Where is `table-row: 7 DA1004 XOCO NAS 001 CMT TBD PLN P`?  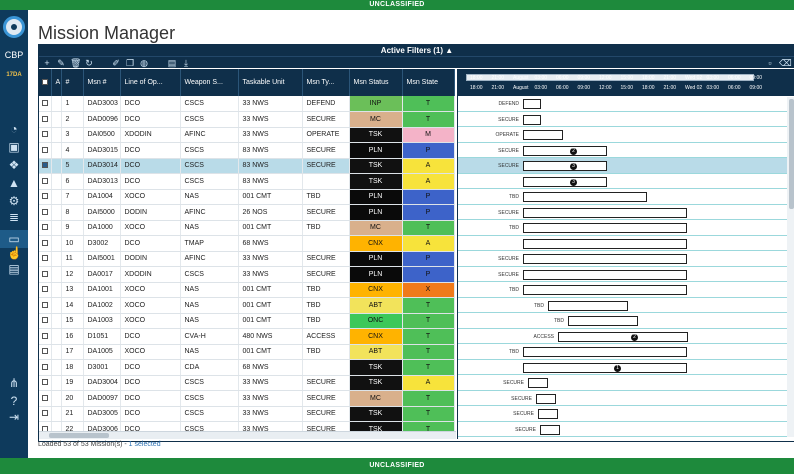
table-row: 7 DA1004 XOCO NAS 001 CMT TBD PLN P is located at coordinates (247, 197).